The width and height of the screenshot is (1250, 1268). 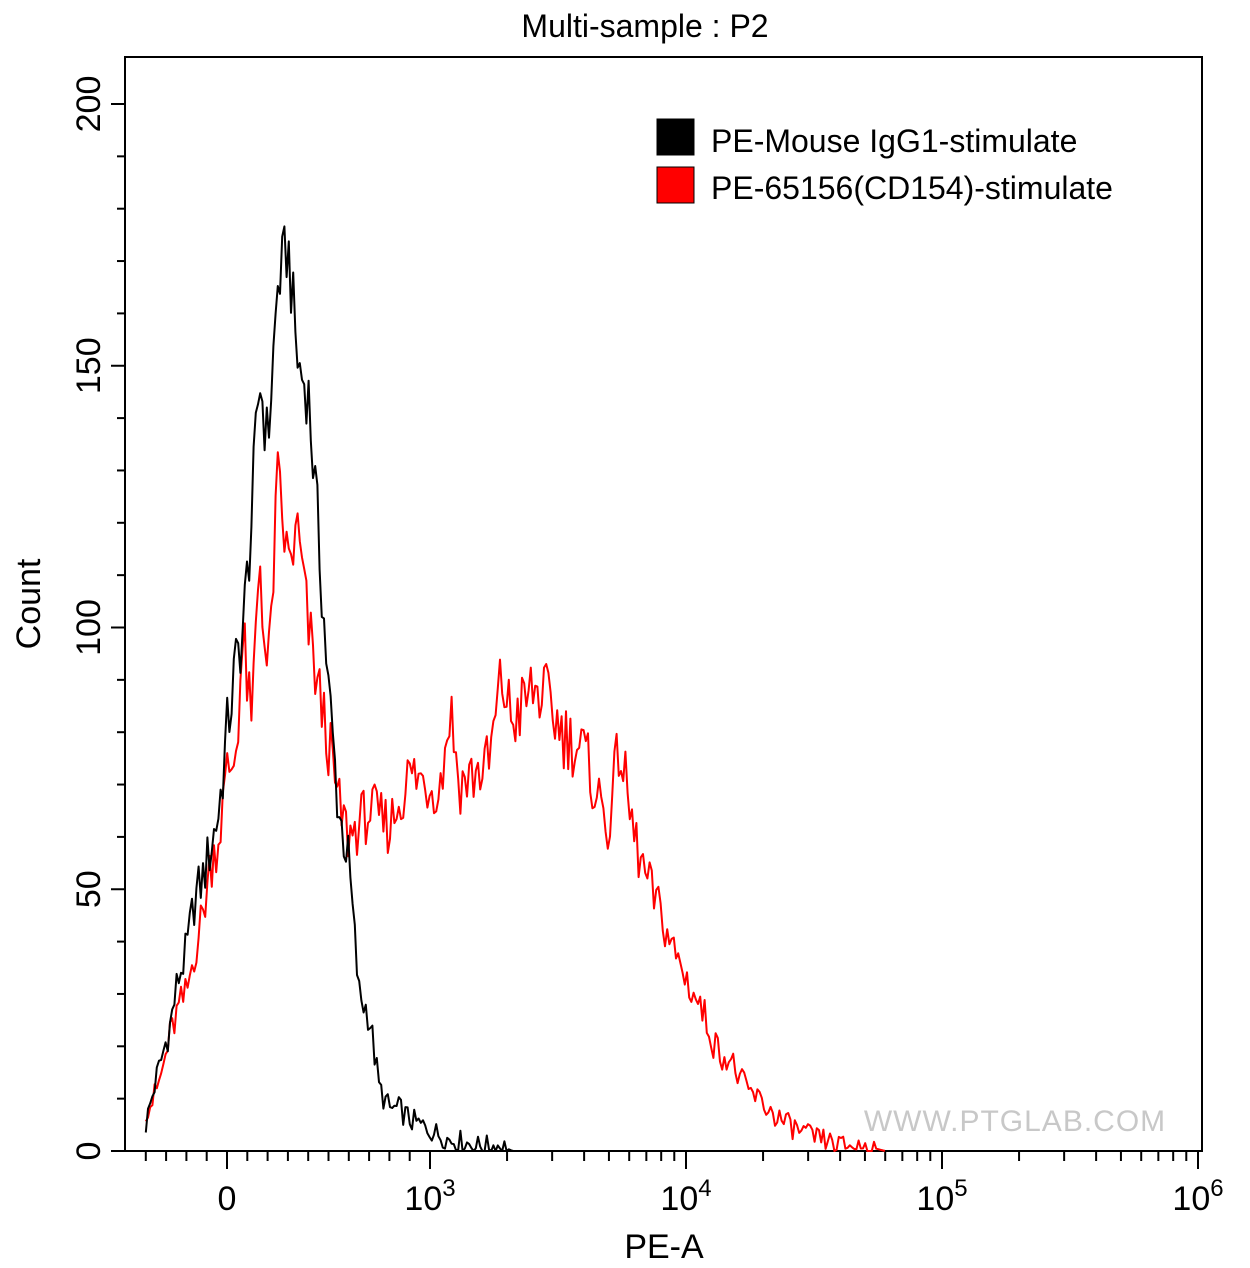 What do you see at coordinates (227, 1199) in the screenshot?
I see `x-tick-label: 0` at bounding box center [227, 1199].